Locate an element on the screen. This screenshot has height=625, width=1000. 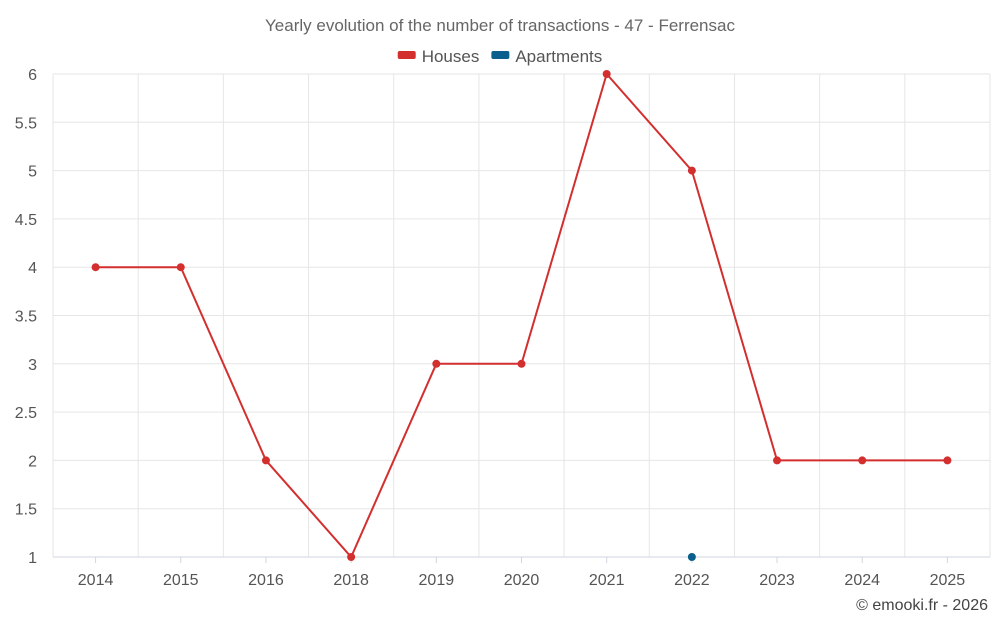
x-tick-label: 2018 is located at coordinates (351, 580).